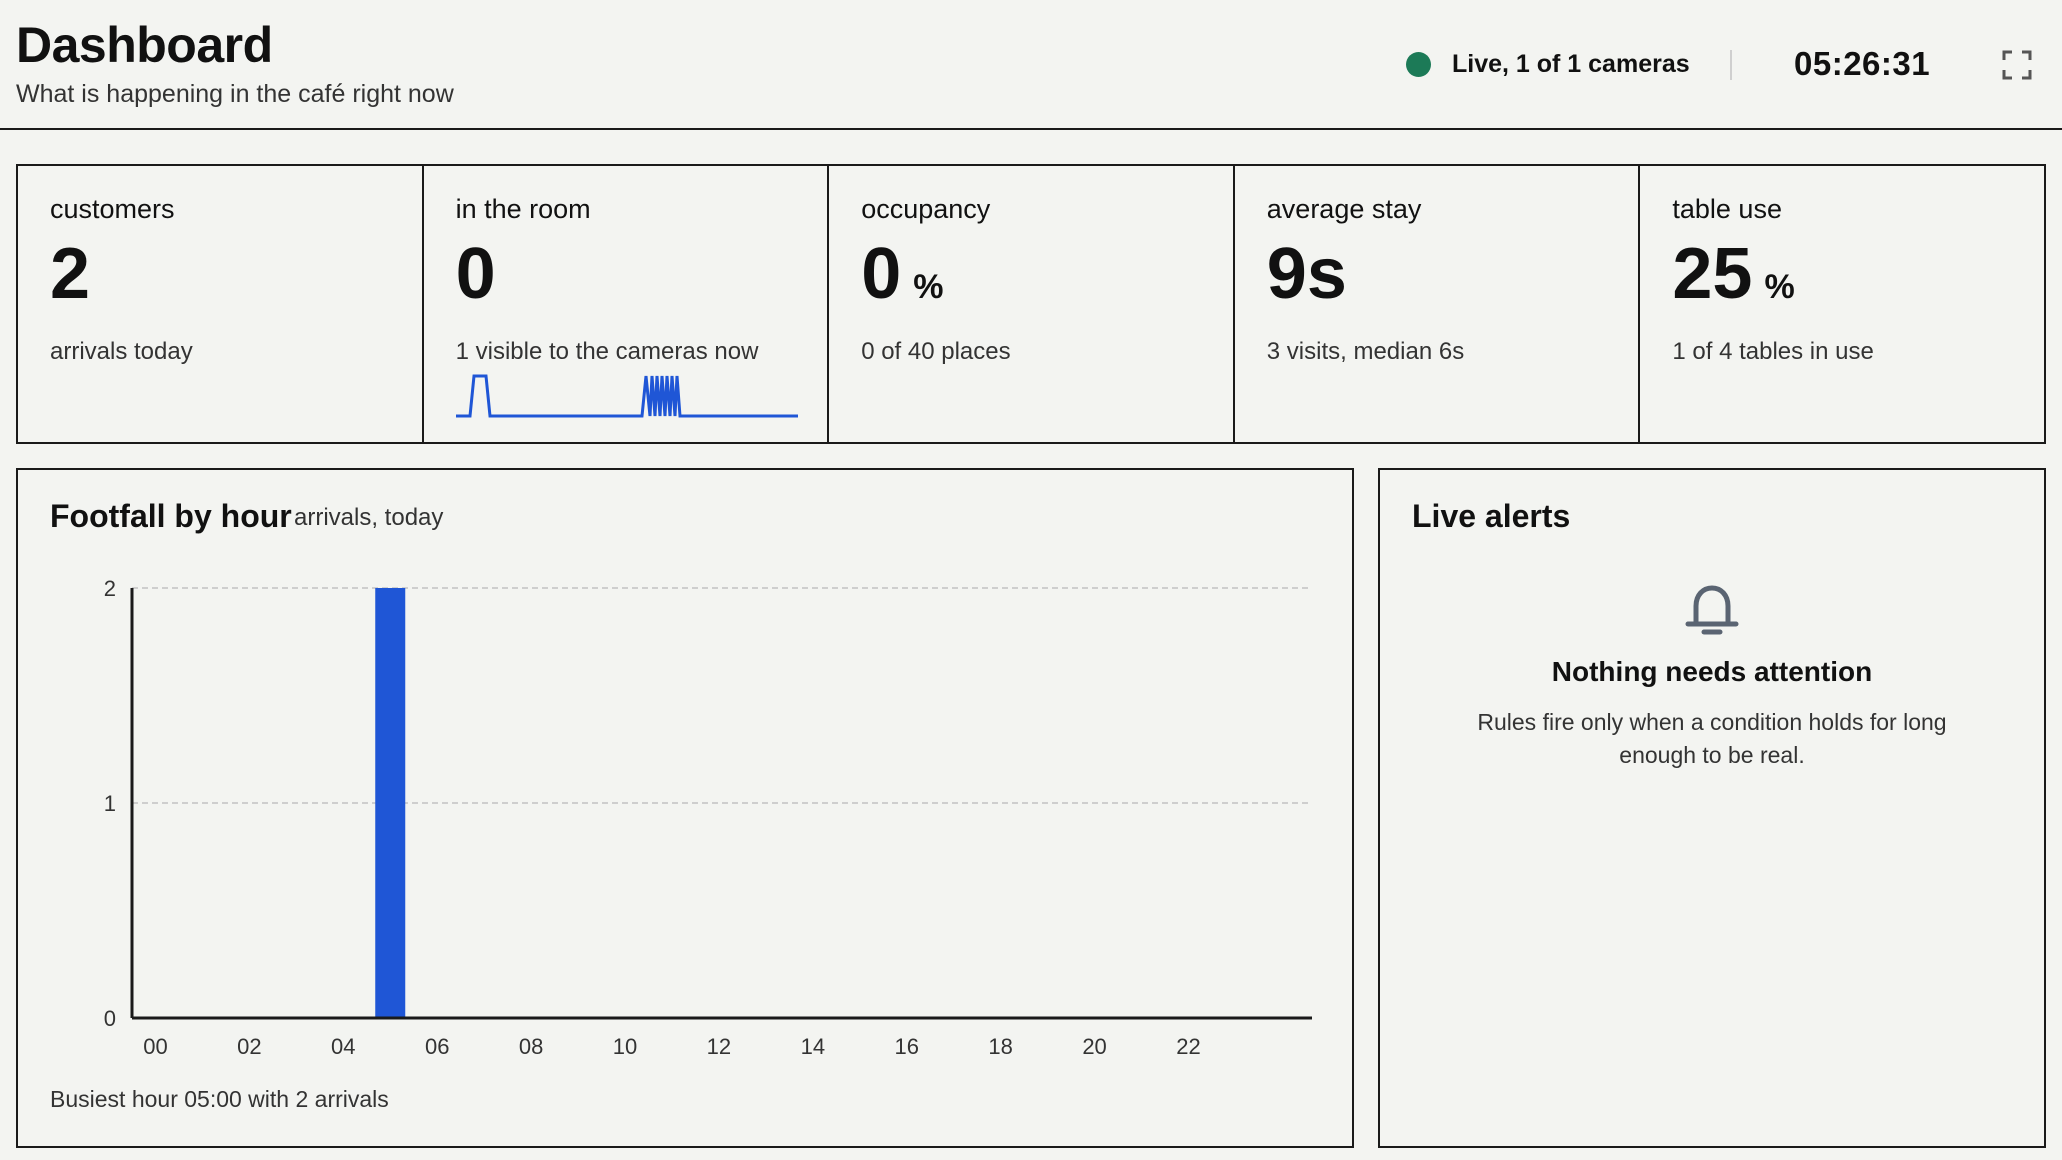 The height and width of the screenshot is (1160, 2062). Describe the element at coordinates (719, 1046) in the screenshot. I see `x-tick-label: 12` at that location.